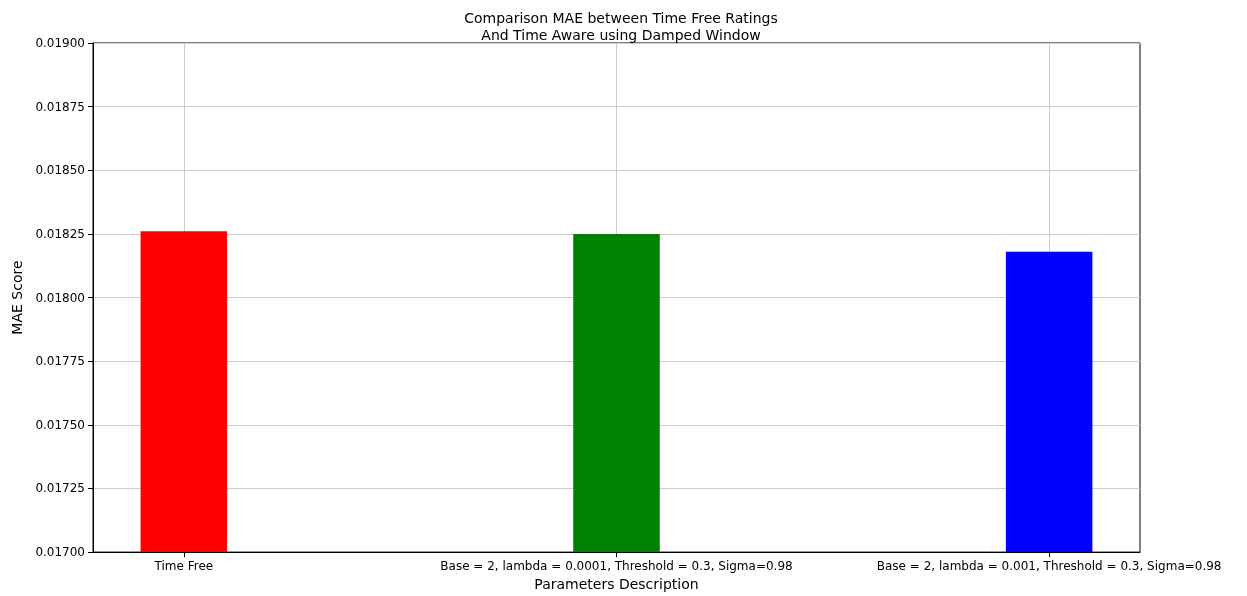  I want to click on y-tick-label: 0.01850, so click(60, 170).